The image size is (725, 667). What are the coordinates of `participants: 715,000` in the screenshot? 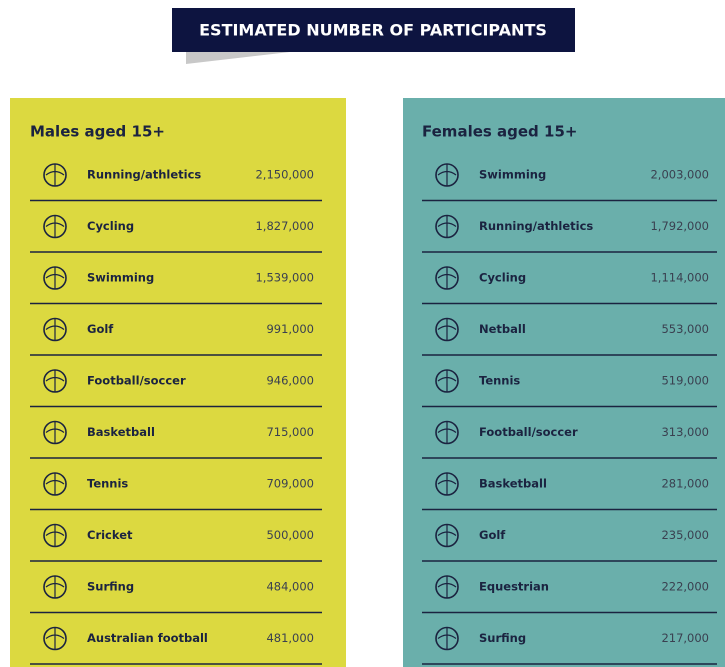 It's located at (290, 432).